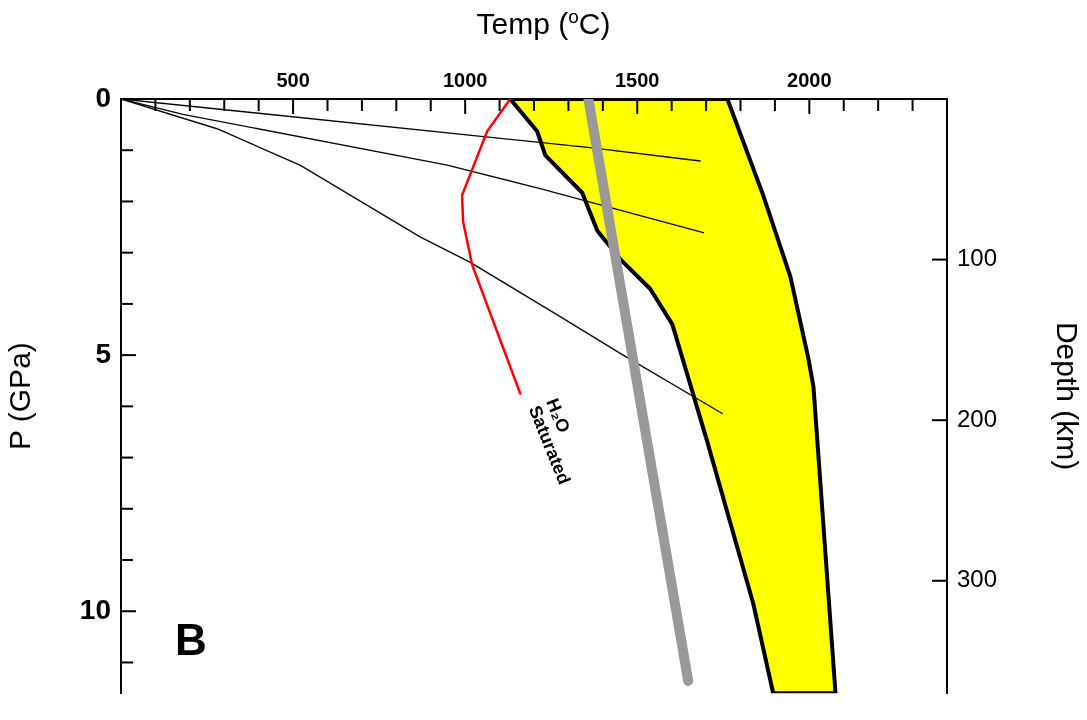 Image resolution: width=1087 pixels, height=720 pixels. What do you see at coordinates (1067, 396) in the screenshot?
I see `y2-axis-title: Depth (km)` at bounding box center [1067, 396].